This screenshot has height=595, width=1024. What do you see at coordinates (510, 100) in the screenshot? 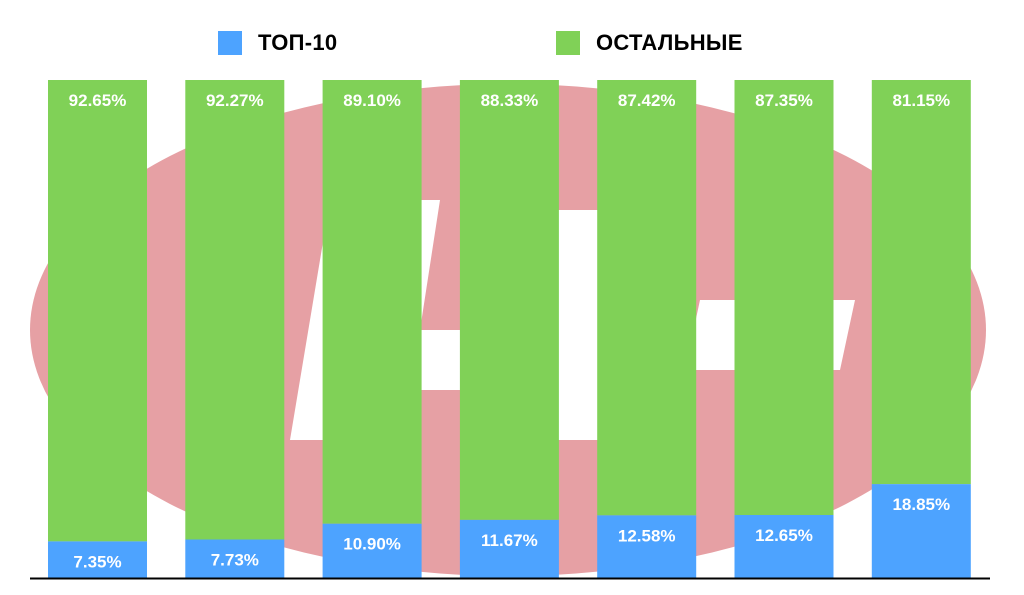
I see `data-label-others-4: 88.33%` at bounding box center [510, 100].